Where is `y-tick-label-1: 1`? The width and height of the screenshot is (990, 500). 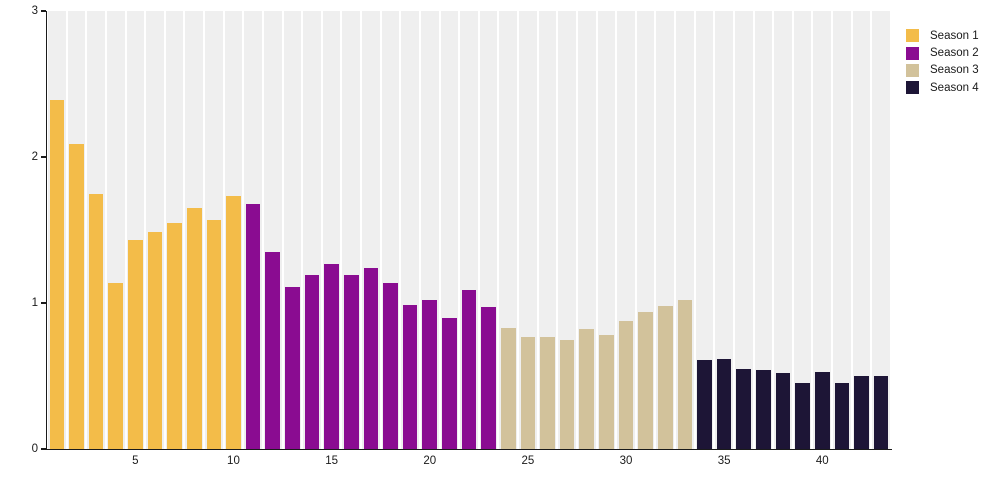 y-tick-label-1: 1 is located at coordinates (34, 303).